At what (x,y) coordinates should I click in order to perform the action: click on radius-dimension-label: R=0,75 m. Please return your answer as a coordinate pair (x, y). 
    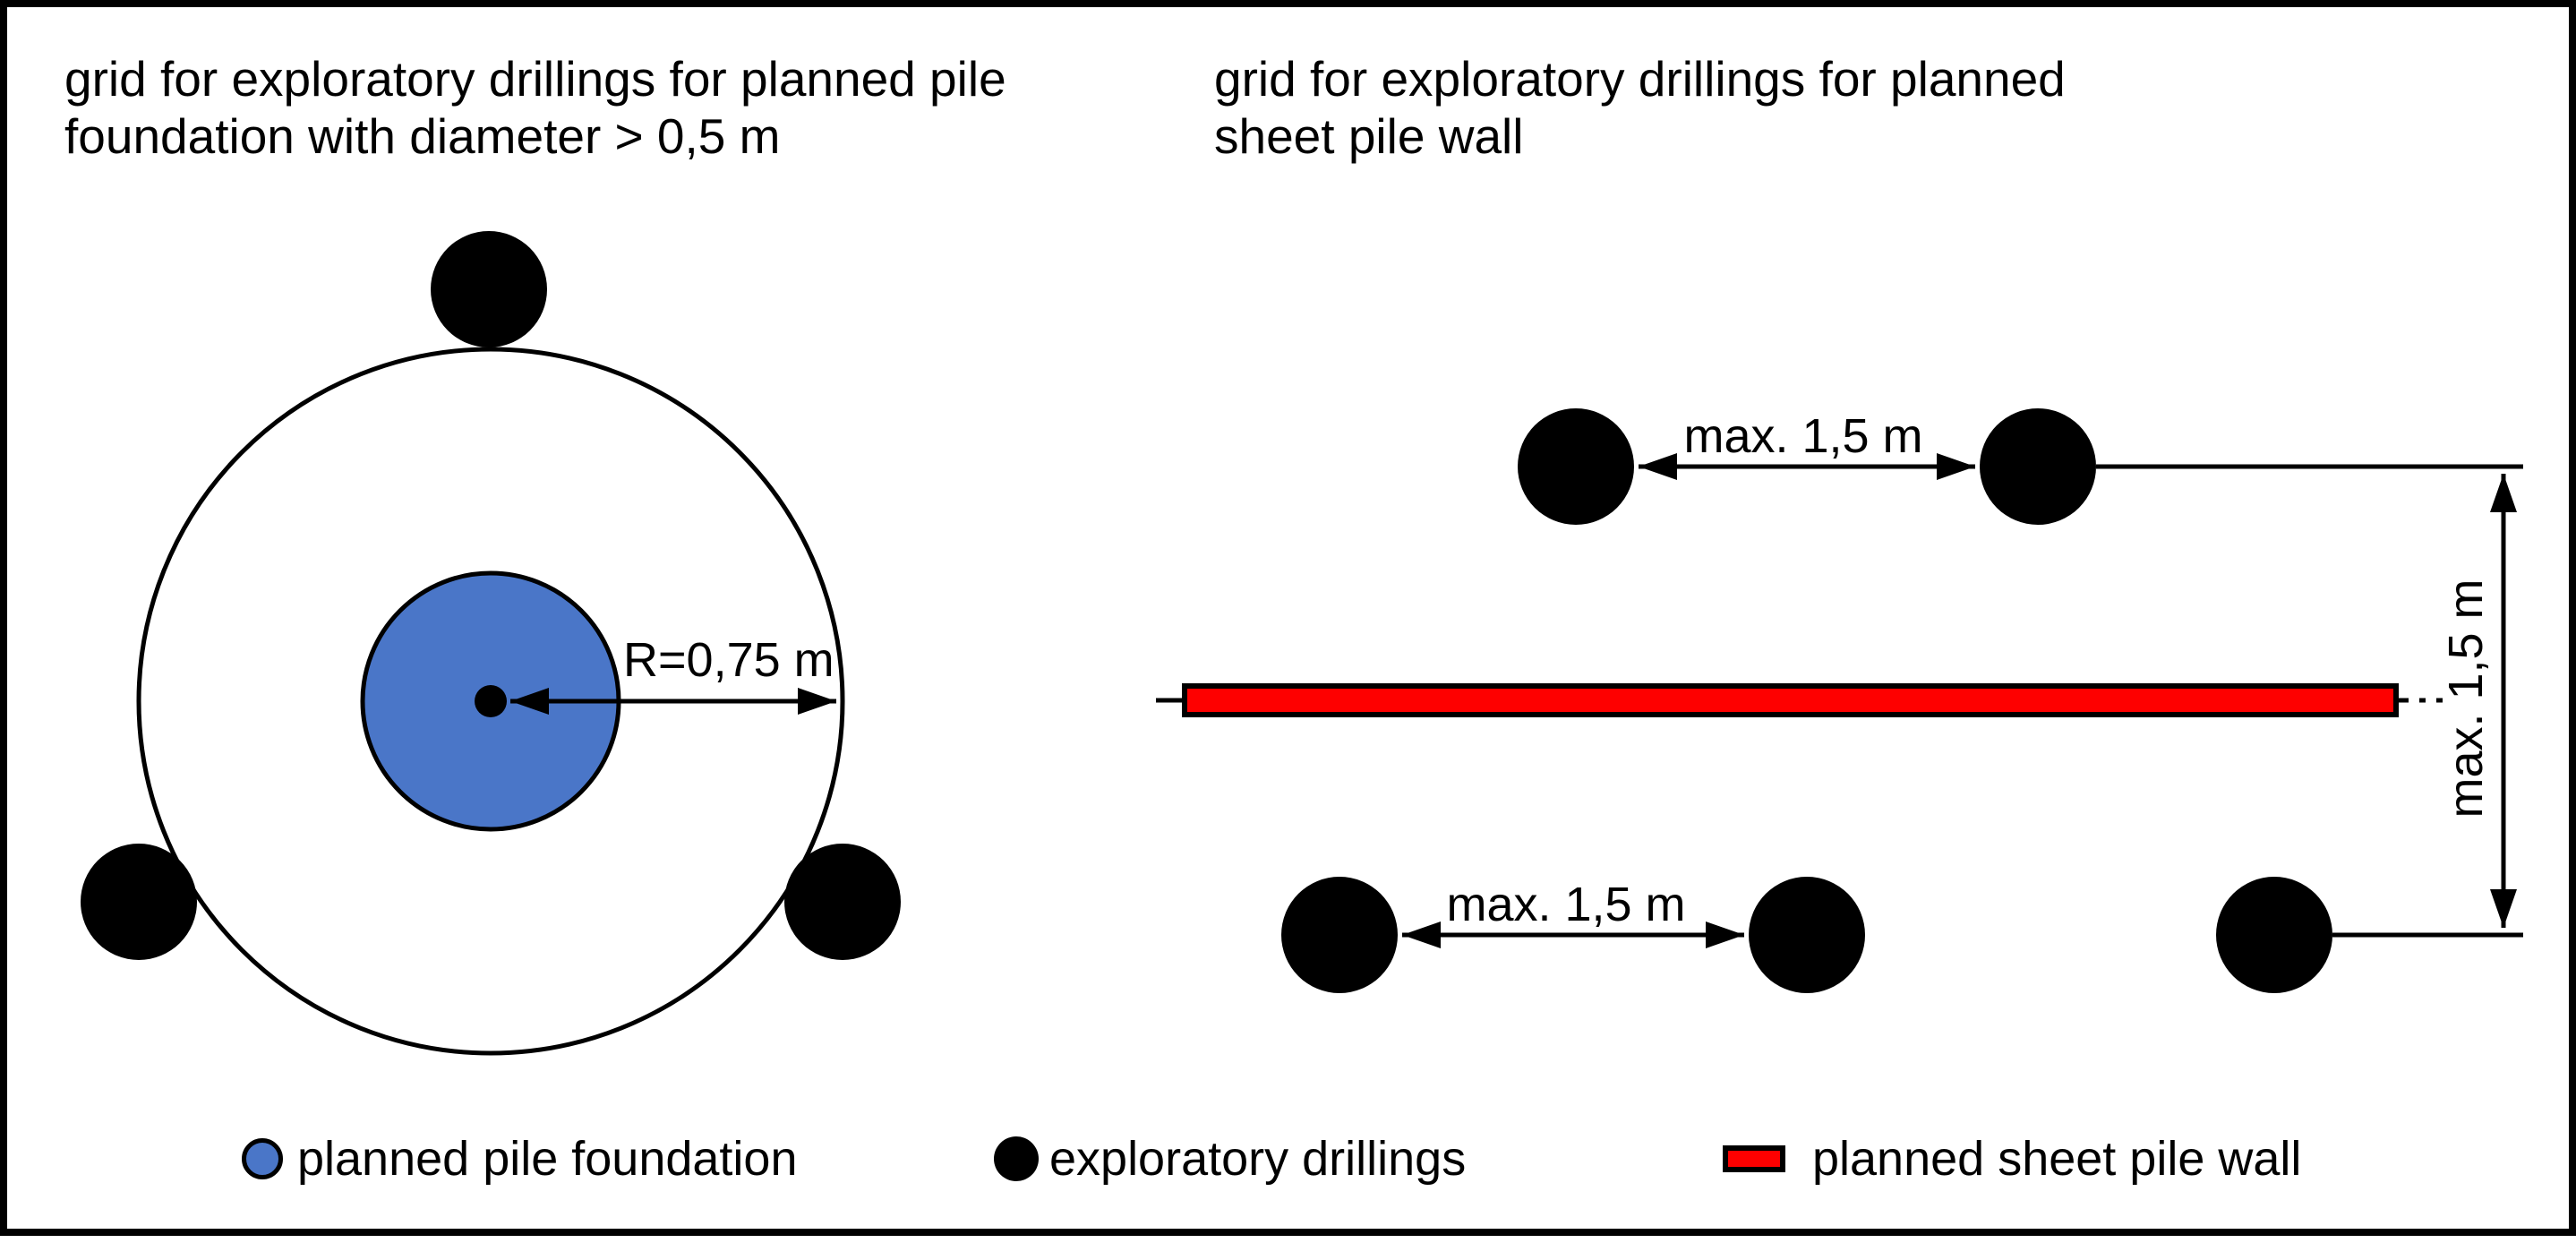
    Looking at the image, I should click on (728, 660).